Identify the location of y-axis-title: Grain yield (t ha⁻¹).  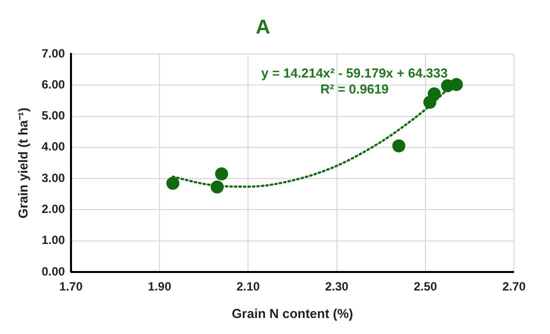
(22, 163).